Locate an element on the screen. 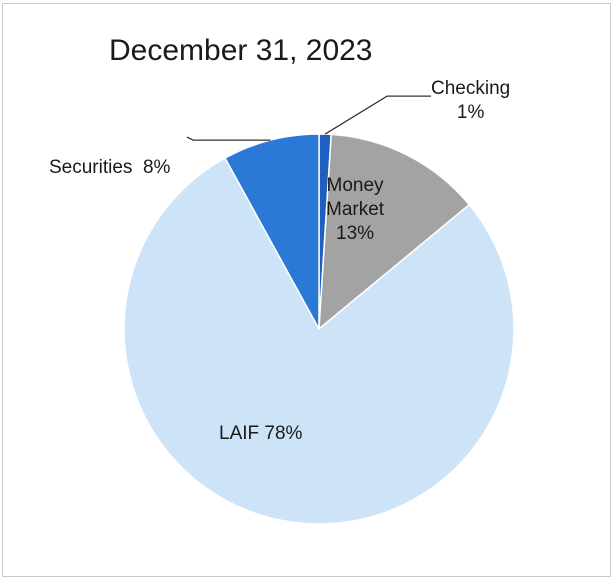 The height and width of the screenshot is (585, 615). slice-label-checking-line-1: Checking is located at coordinates (471, 88).